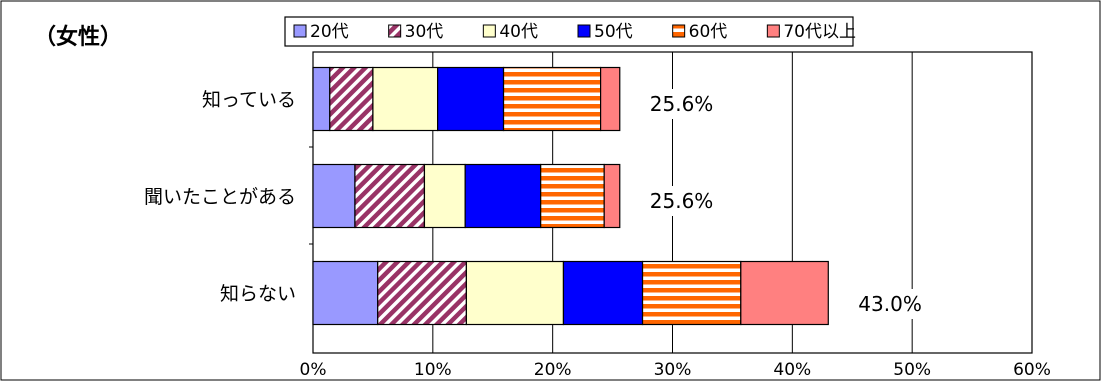 This screenshot has height=381, width=1101. What do you see at coordinates (78, 37) in the screenshot?
I see `chart-title: （女性）` at bounding box center [78, 37].